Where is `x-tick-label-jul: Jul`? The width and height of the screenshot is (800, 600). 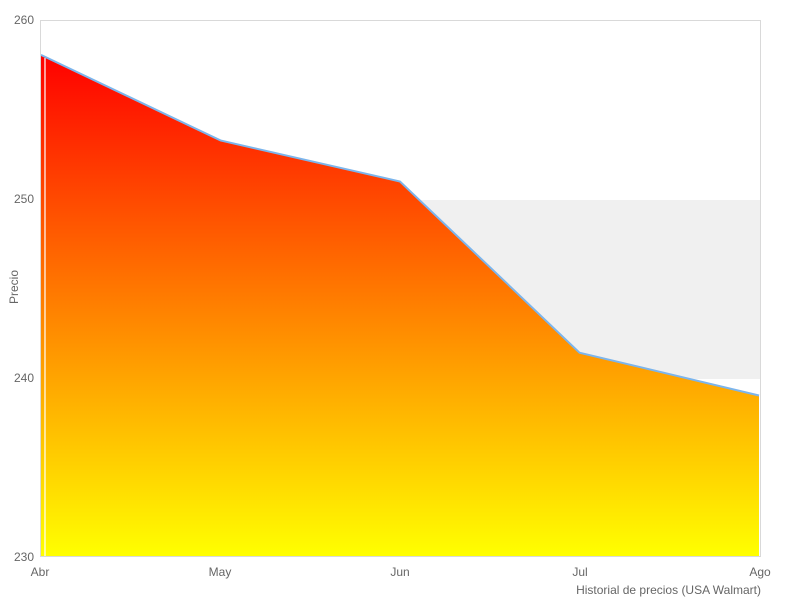 x-tick-label-jul: Jul is located at coordinates (580, 572).